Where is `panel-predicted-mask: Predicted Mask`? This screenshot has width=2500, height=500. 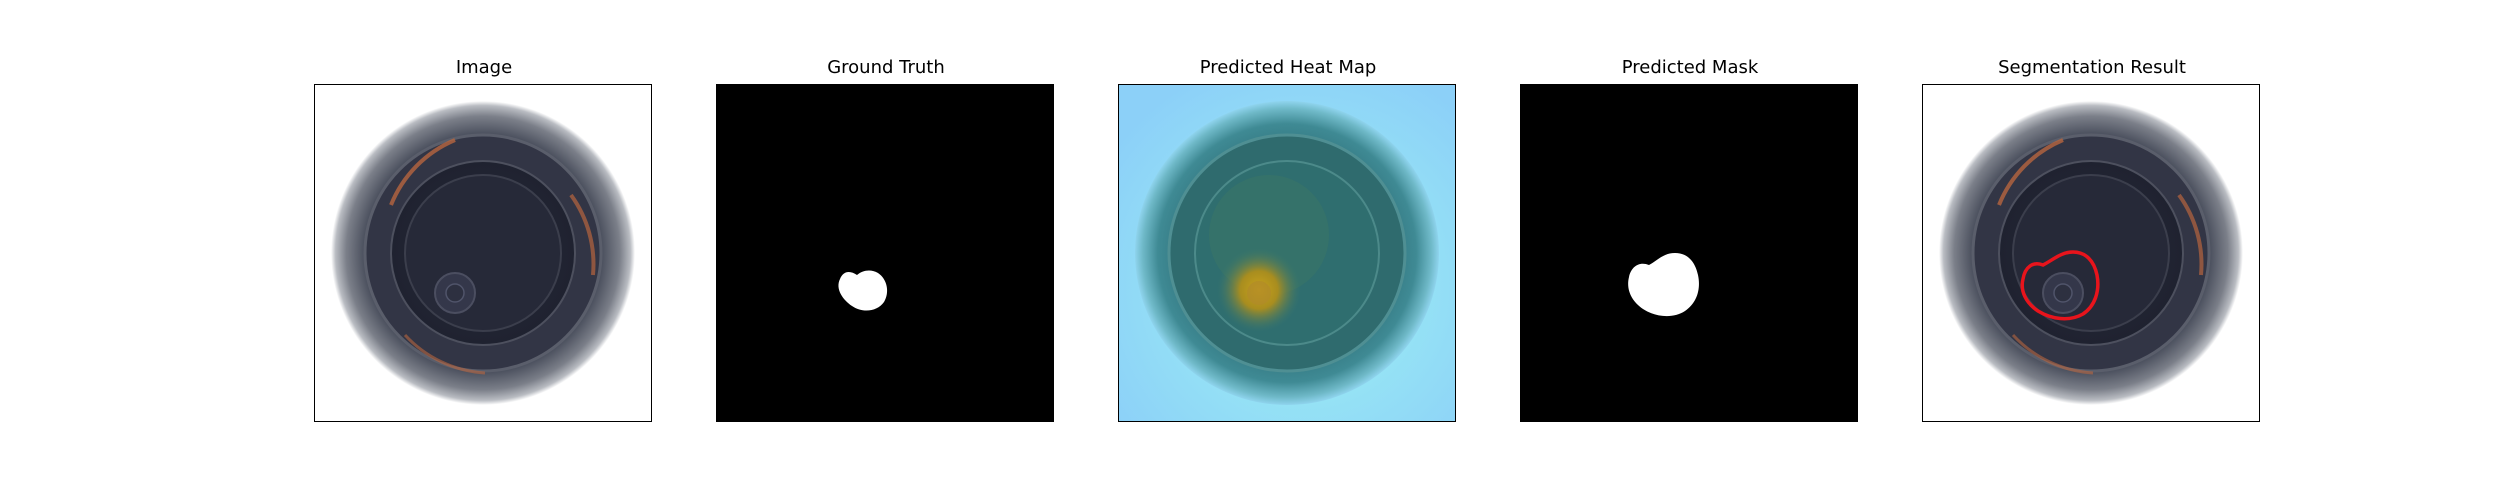
panel-predicted-mask: Predicted Mask is located at coordinates (1690, 245).